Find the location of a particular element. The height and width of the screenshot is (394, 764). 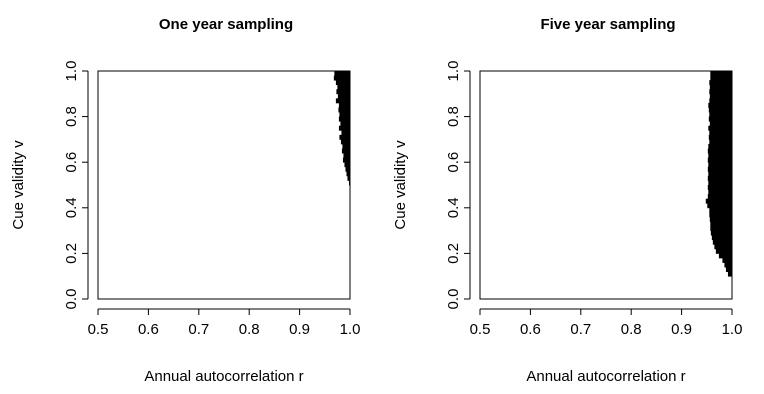

x-tick-label: 0.7 is located at coordinates (198, 329).